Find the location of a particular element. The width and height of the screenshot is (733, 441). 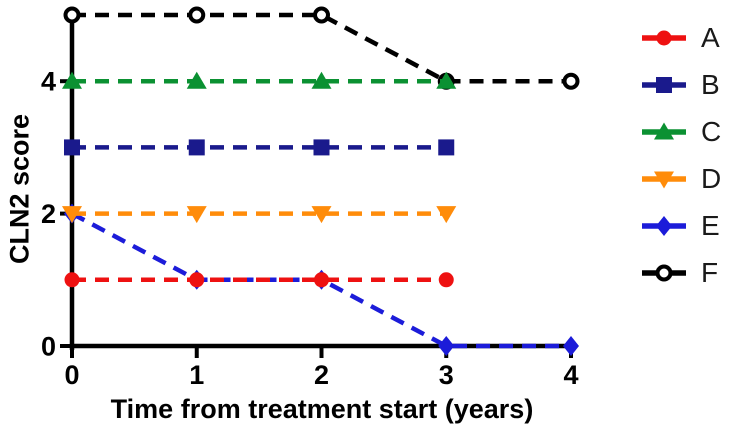

legend-item-D: D is located at coordinates (681, 178).